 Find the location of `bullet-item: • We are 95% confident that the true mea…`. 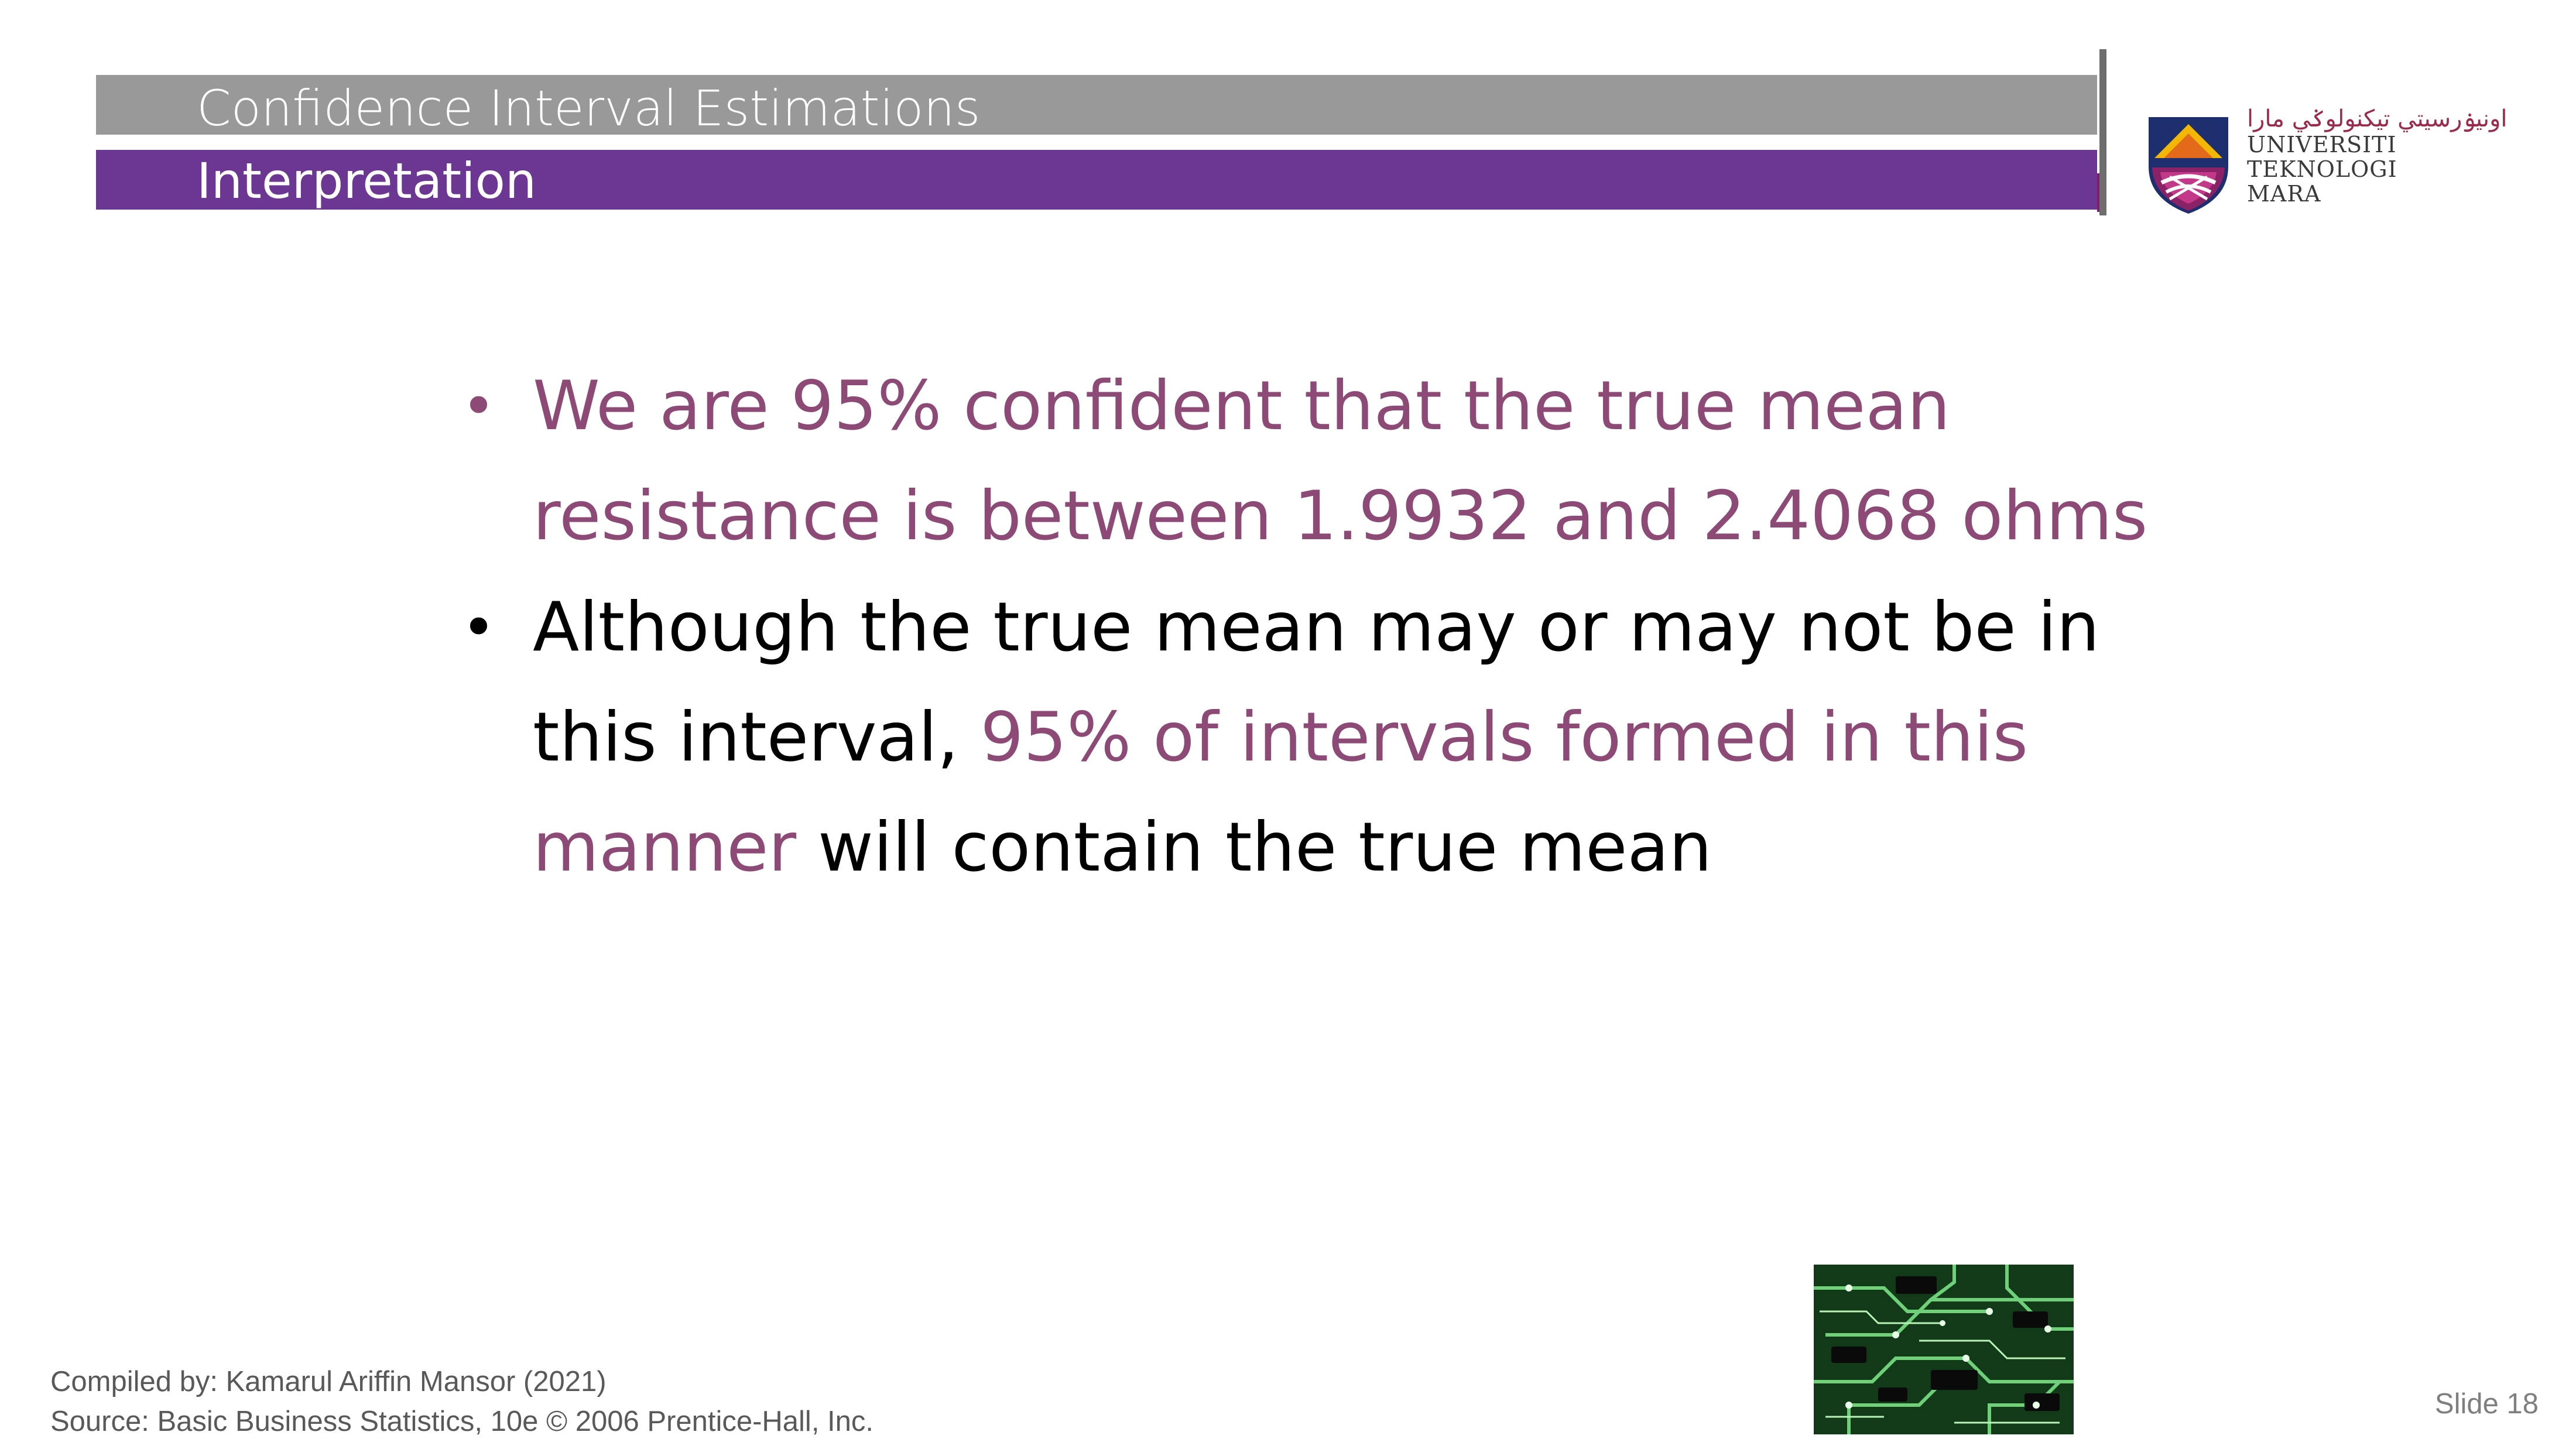

bullet-item: • We are 95% confident that the true mea… is located at coordinates (1323, 461).